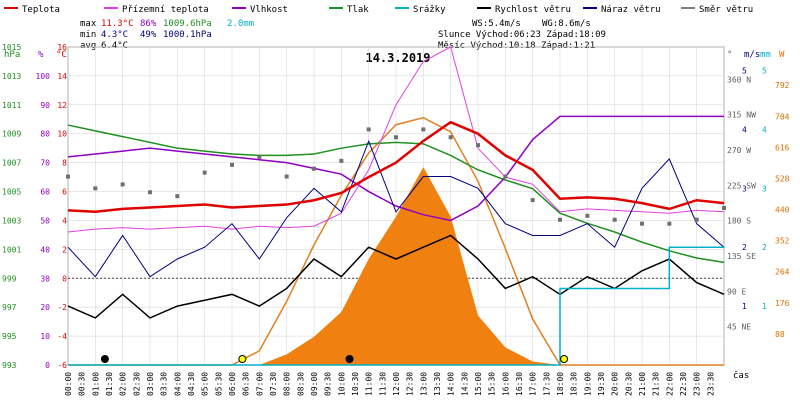 Image resolution: width=800 pixels, height=400 pixels. What do you see at coordinates (328, 384) in the screenshot?
I see `x-tick-label: 09:30` at bounding box center [328, 384].